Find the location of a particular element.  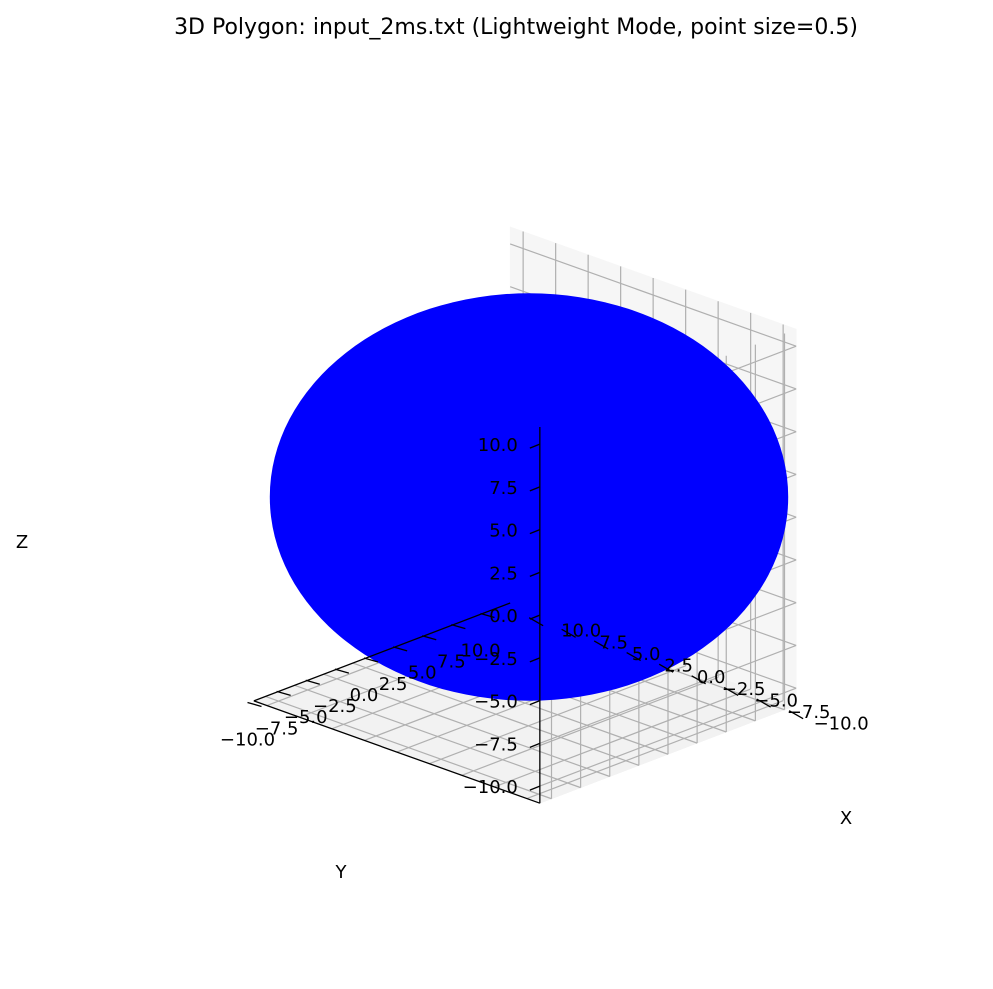

z-tick-label: −10.0 is located at coordinates (490, 787).